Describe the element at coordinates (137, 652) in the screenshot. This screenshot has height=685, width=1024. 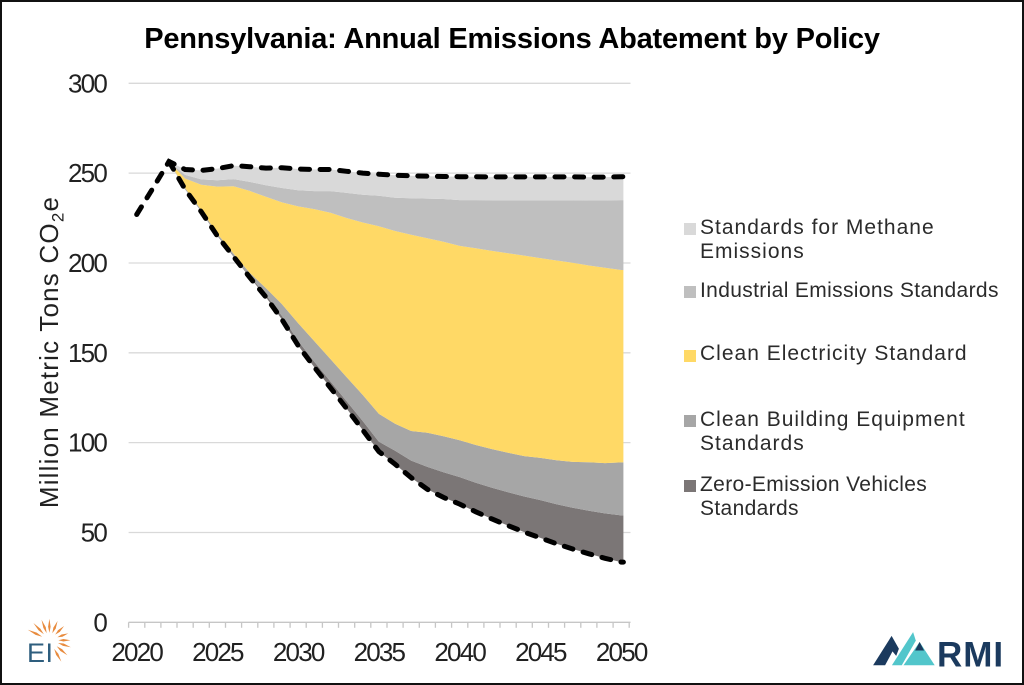
I see `svg-text: 2020` at that location.